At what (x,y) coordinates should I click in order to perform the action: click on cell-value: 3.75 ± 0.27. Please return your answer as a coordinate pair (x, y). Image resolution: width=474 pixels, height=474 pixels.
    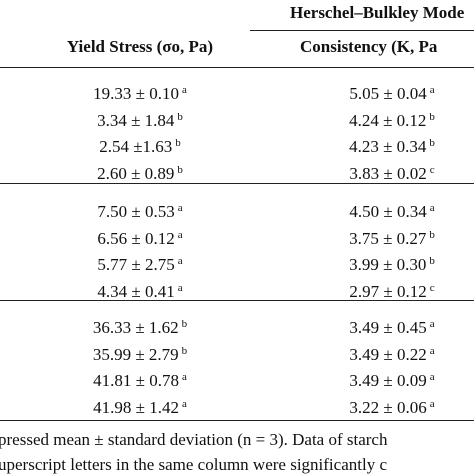
    Looking at the image, I should click on (388, 238).